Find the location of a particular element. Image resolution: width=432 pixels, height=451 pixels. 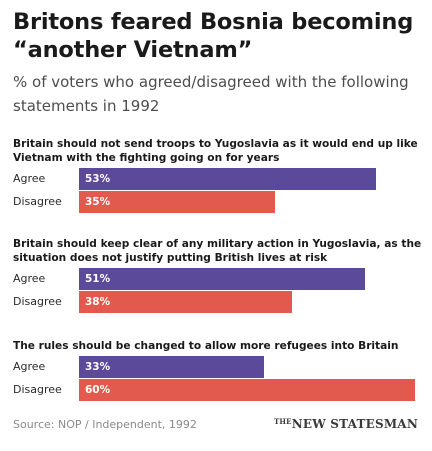

bar-value-label: 60% is located at coordinates (98, 390).